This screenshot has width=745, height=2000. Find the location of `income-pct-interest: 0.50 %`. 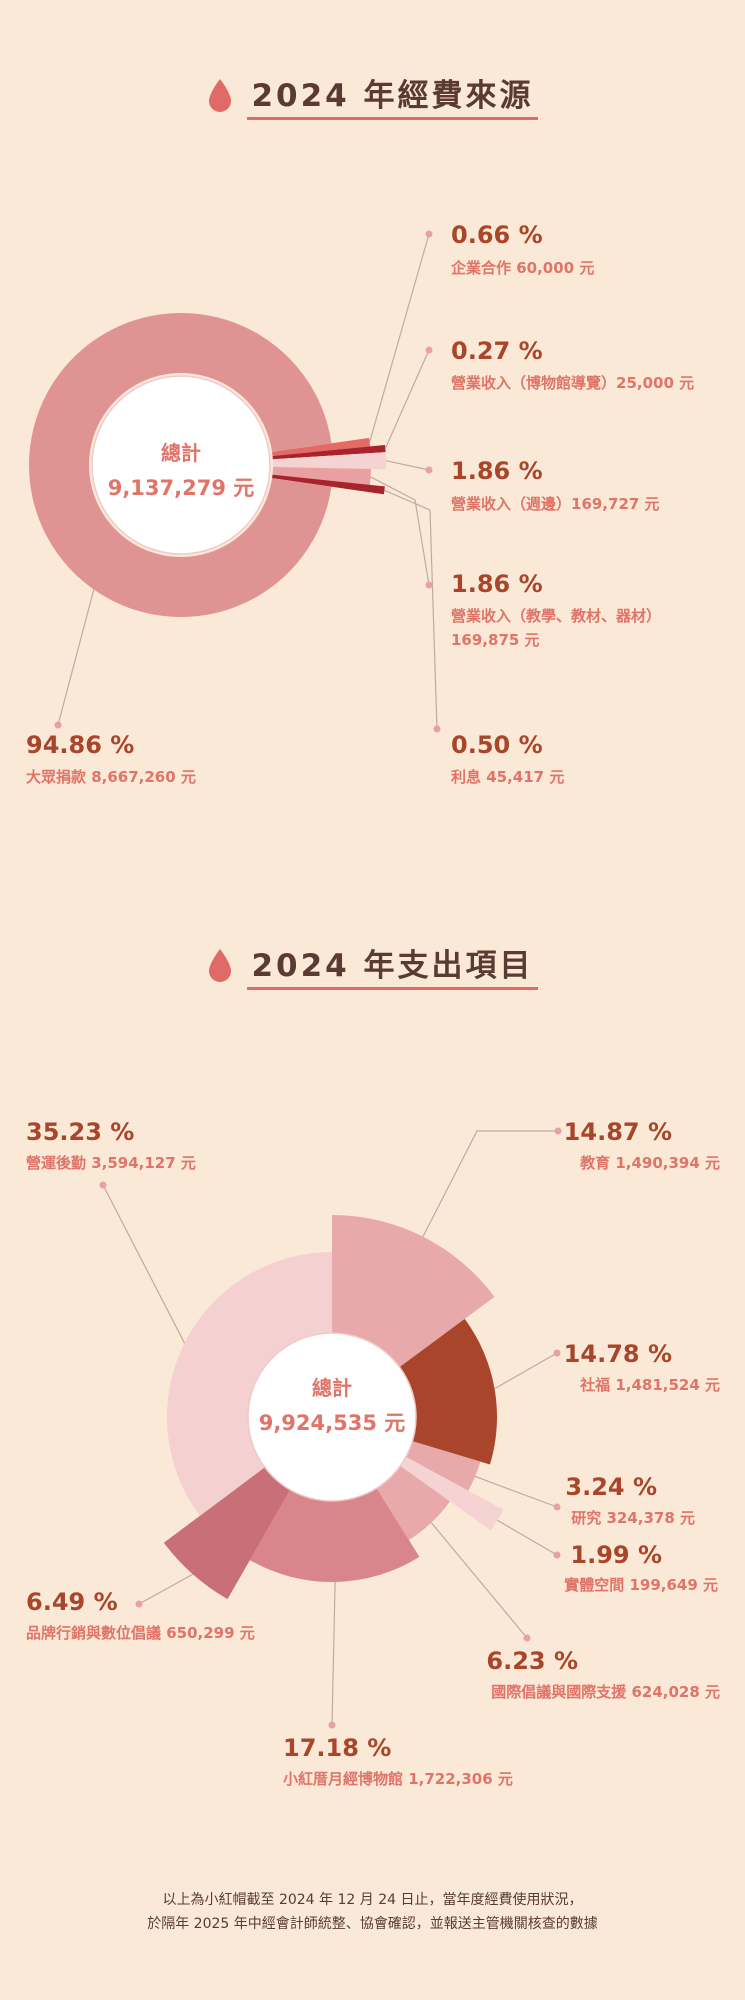

income-pct-interest: 0.50 % is located at coordinates (497, 745).